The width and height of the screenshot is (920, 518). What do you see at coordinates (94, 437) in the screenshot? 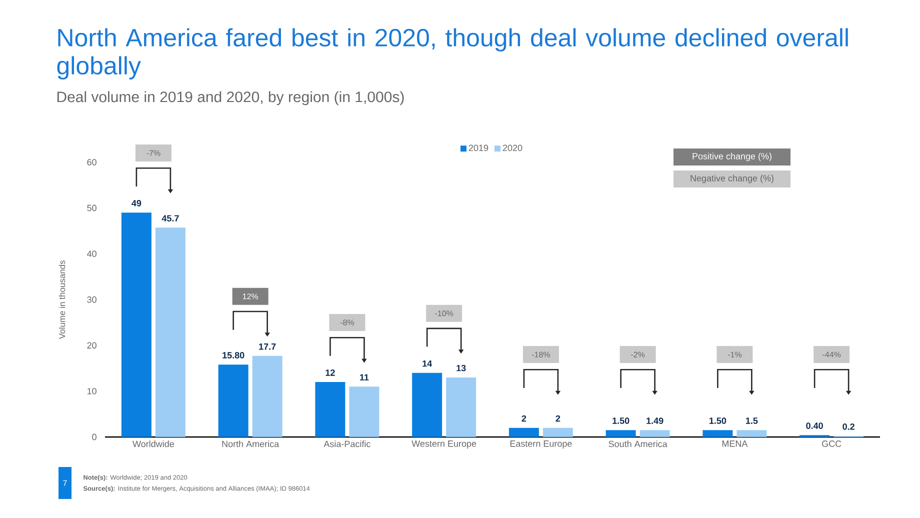
I see `y-tick-label: 0` at bounding box center [94, 437].